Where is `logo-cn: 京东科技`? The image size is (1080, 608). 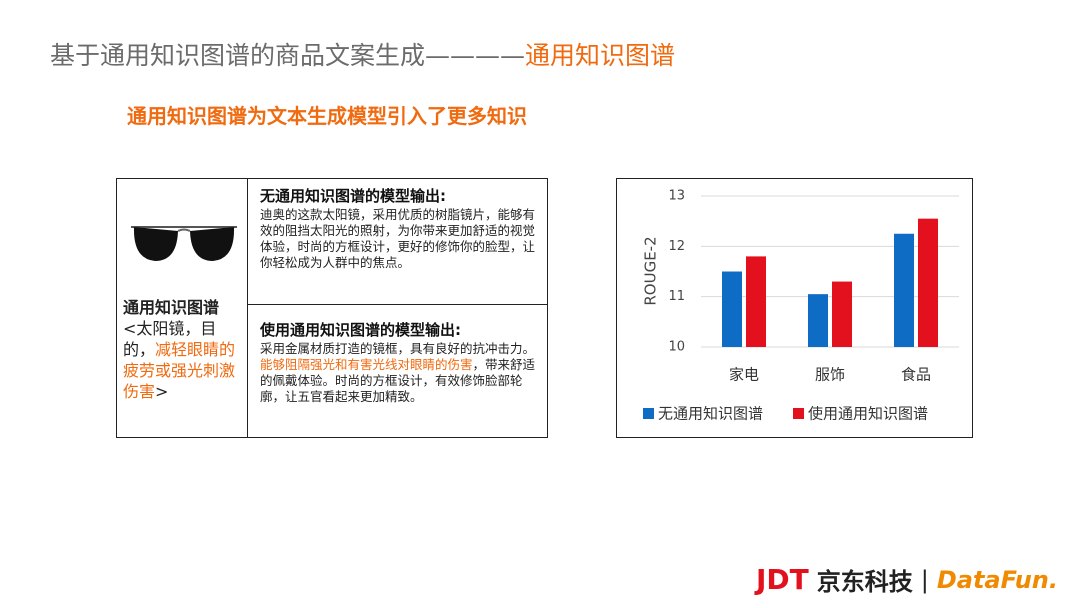 logo-cn: 京东科技 is located at coordinates (864, 582).